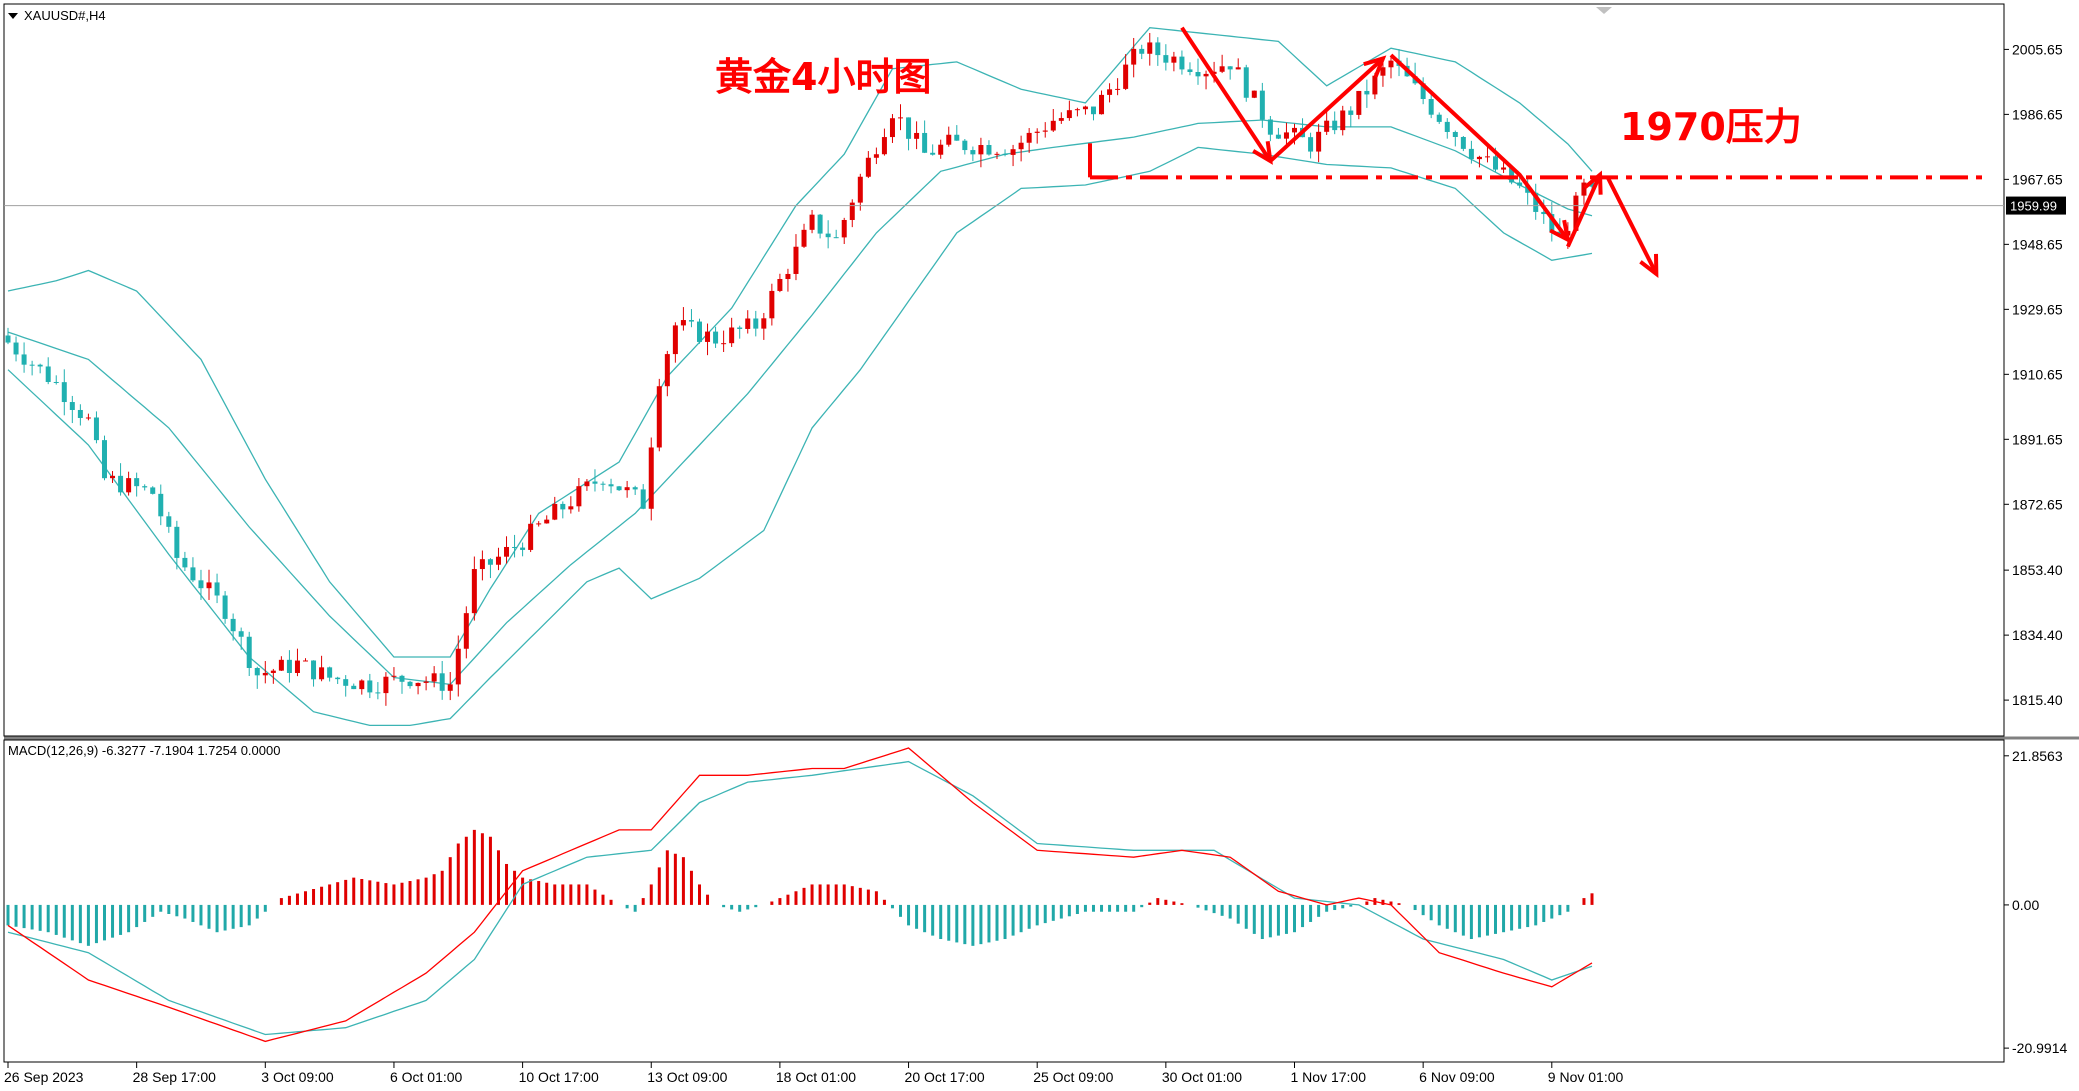 The width and height of the screenshot is (2079, 1091). Describe the element at coordinates (1457, 1077) in the screenshot. I see `time-tick-label: 6 Nov 09:00` at that location.